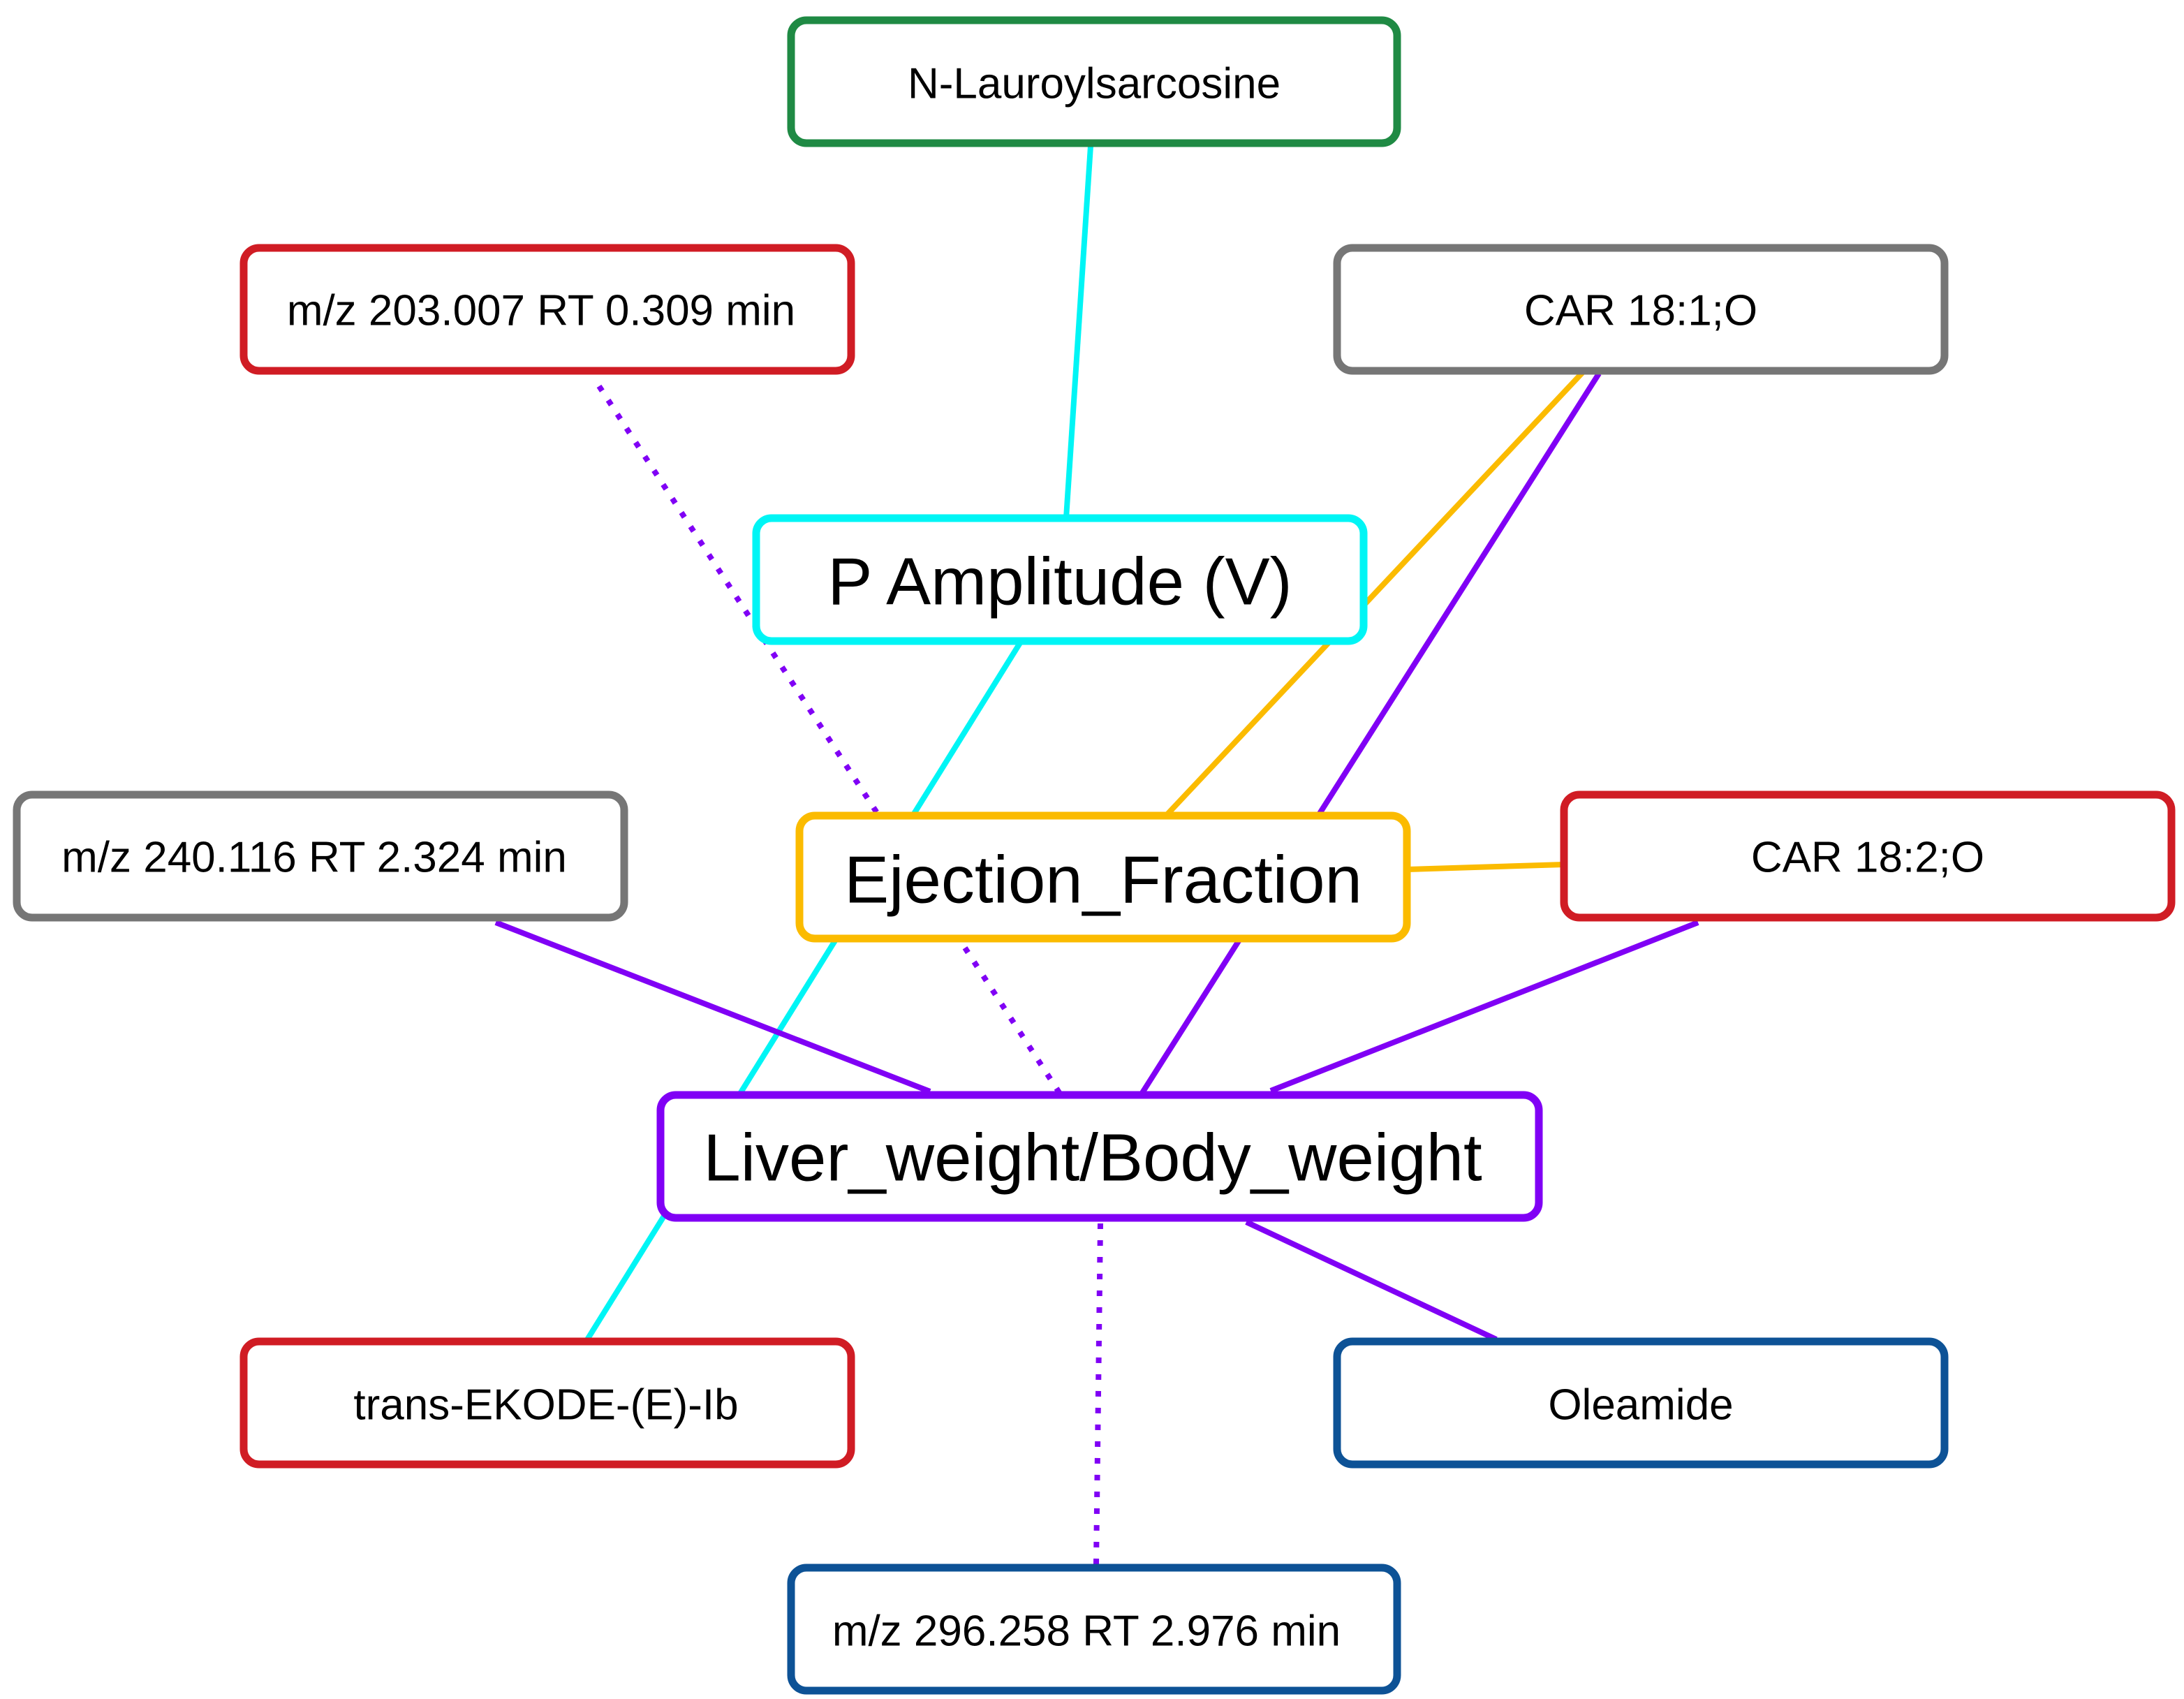 This screenshot has width=2184, height=1699. I want to click on node-liver-body-weight: Liver_weight/Body_weight, so click(1100, 1156).